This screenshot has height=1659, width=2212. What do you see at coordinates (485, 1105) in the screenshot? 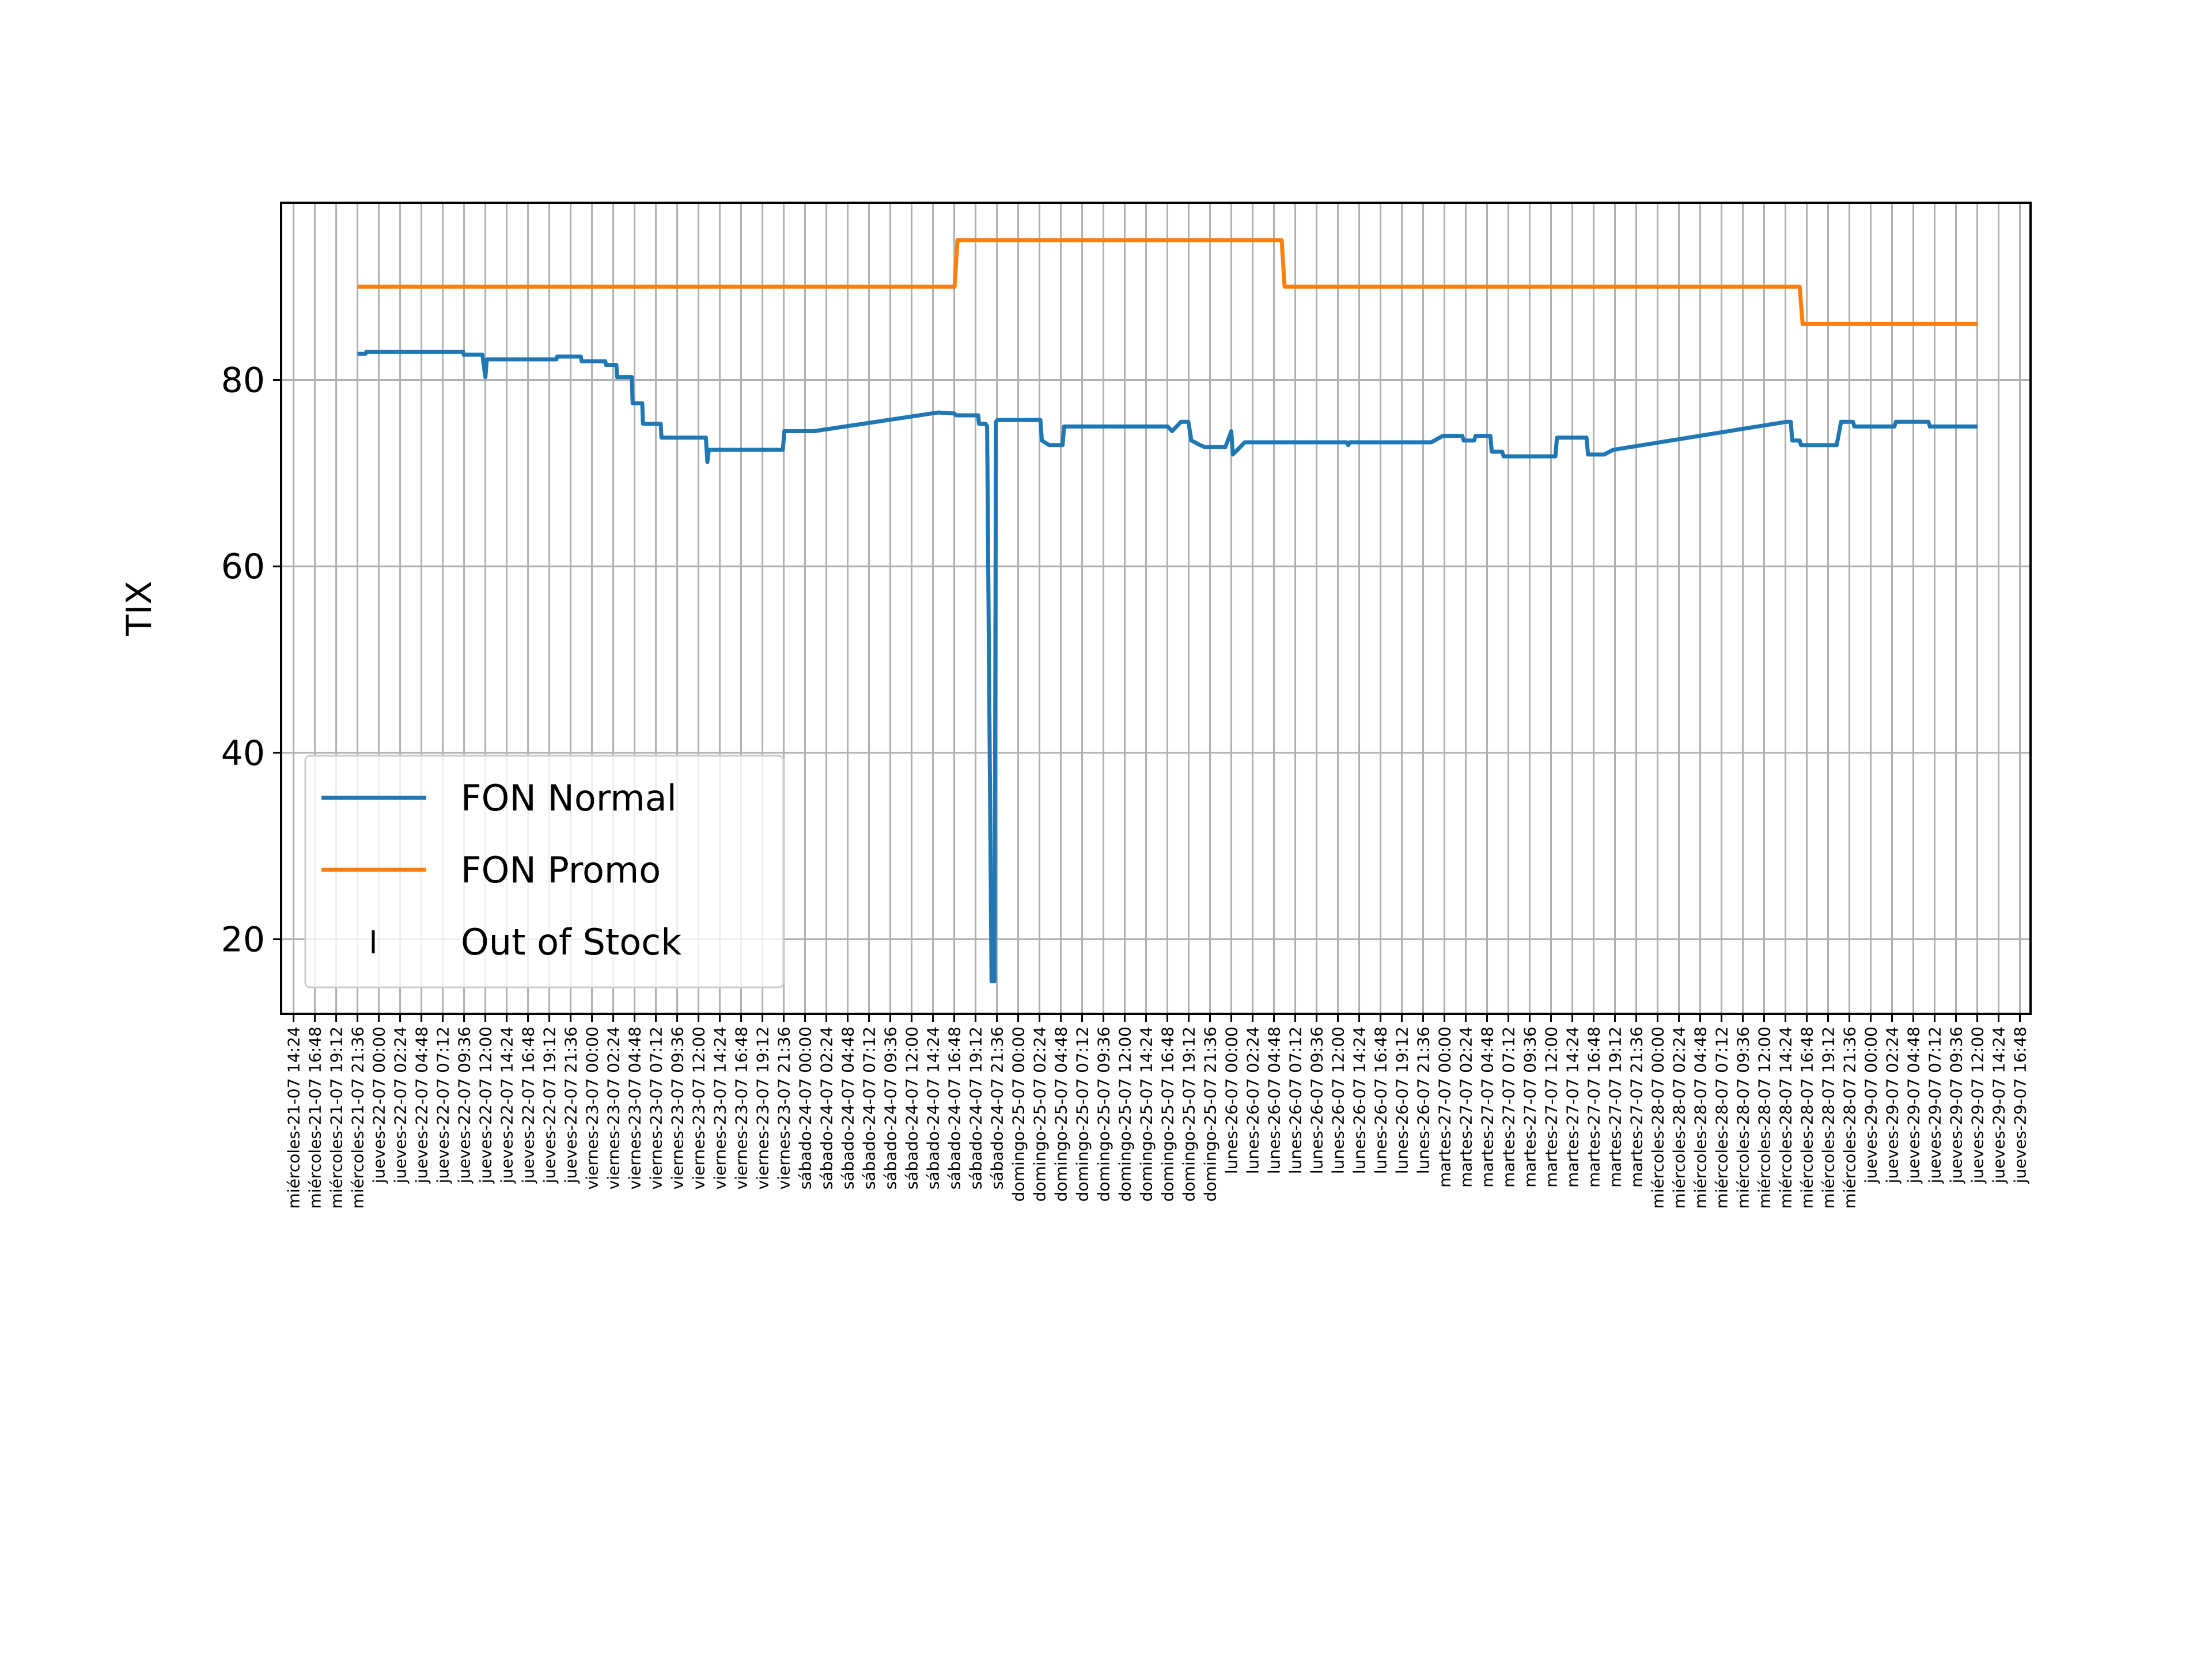
I see `x-tick-label: jueves-22-07 12:00` at bounding box center [485, 1105].